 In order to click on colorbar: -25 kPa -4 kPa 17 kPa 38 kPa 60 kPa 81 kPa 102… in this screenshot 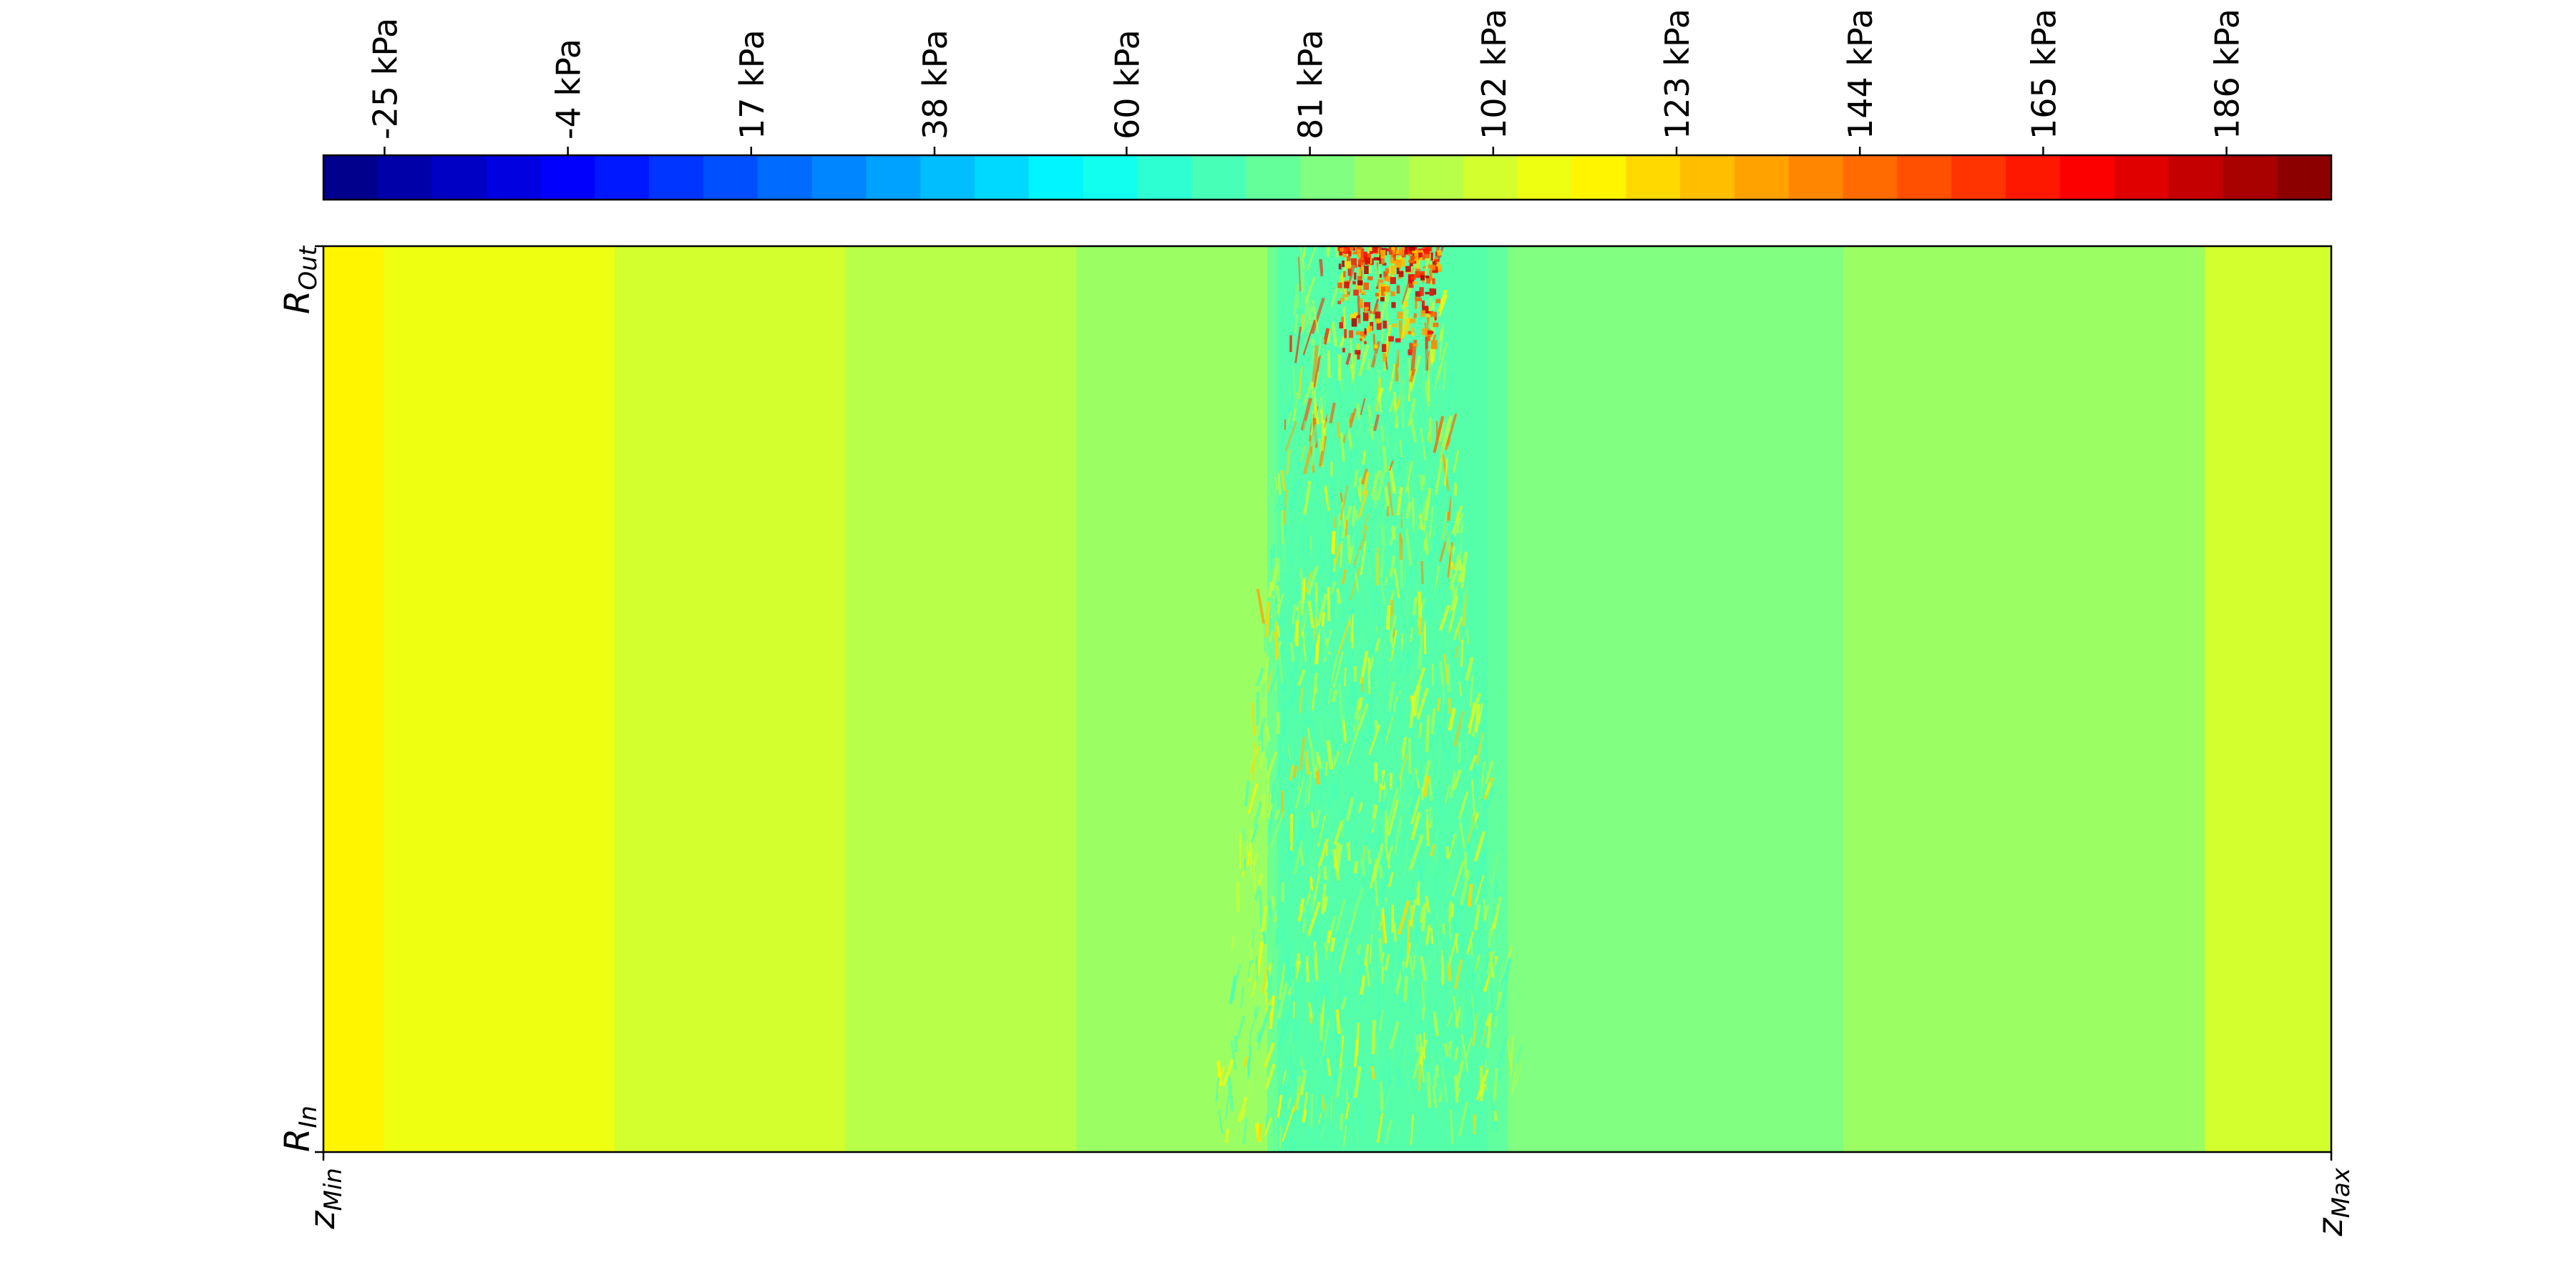, I will do `click(1327, 105)`.